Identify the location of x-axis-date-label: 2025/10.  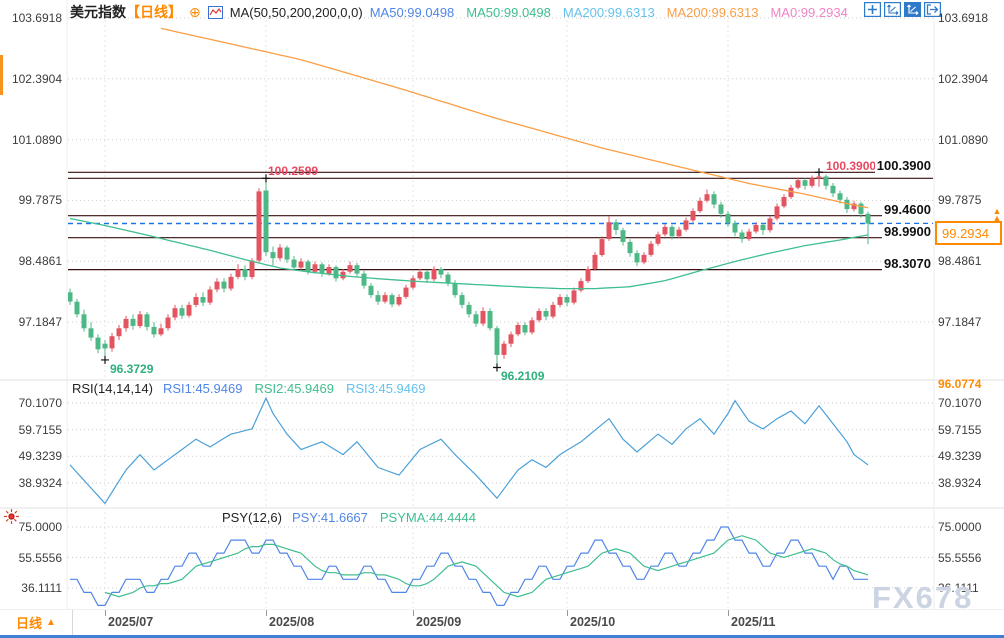
(593, 622).